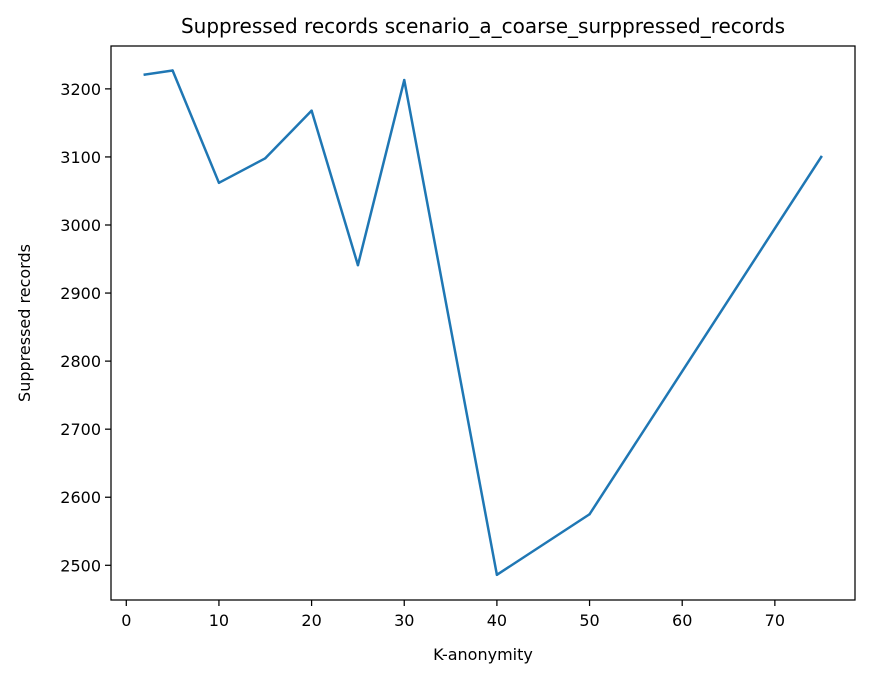 The image size is (876, 678). What do you see at coordinates (24, 323) in the screenshot?
I see `y-axis-label: Suppressed records` at bounding box center [24, 323].